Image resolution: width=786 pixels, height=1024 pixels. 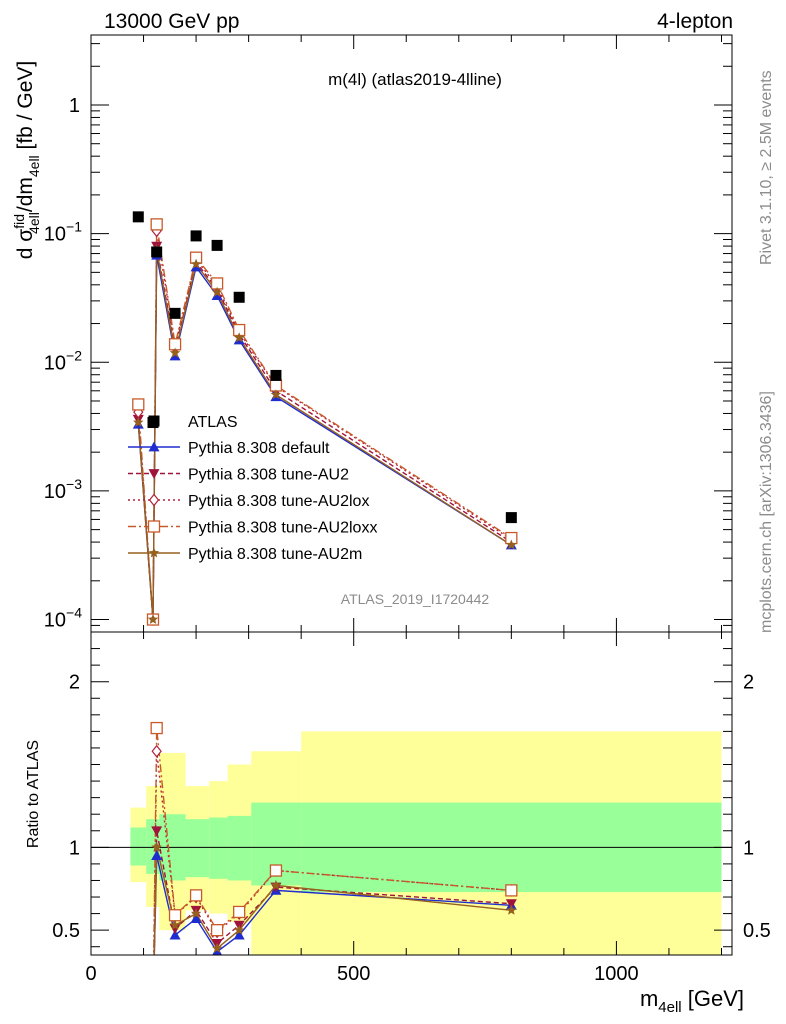 I want to click on ratio-tick-label-right: 1, so click(x=748, y=848).